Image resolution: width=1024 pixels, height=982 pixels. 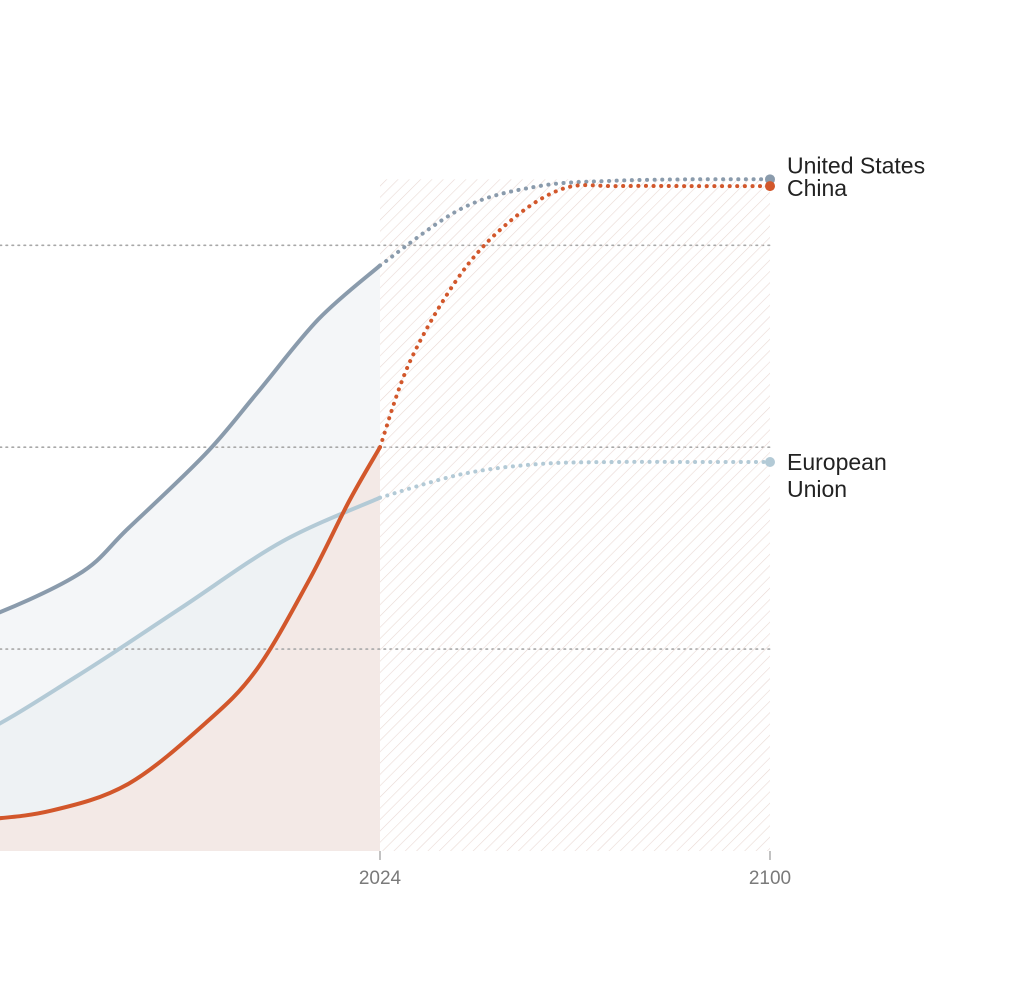 I want to click on line-projected-united-states, so click(x=575, y=222).